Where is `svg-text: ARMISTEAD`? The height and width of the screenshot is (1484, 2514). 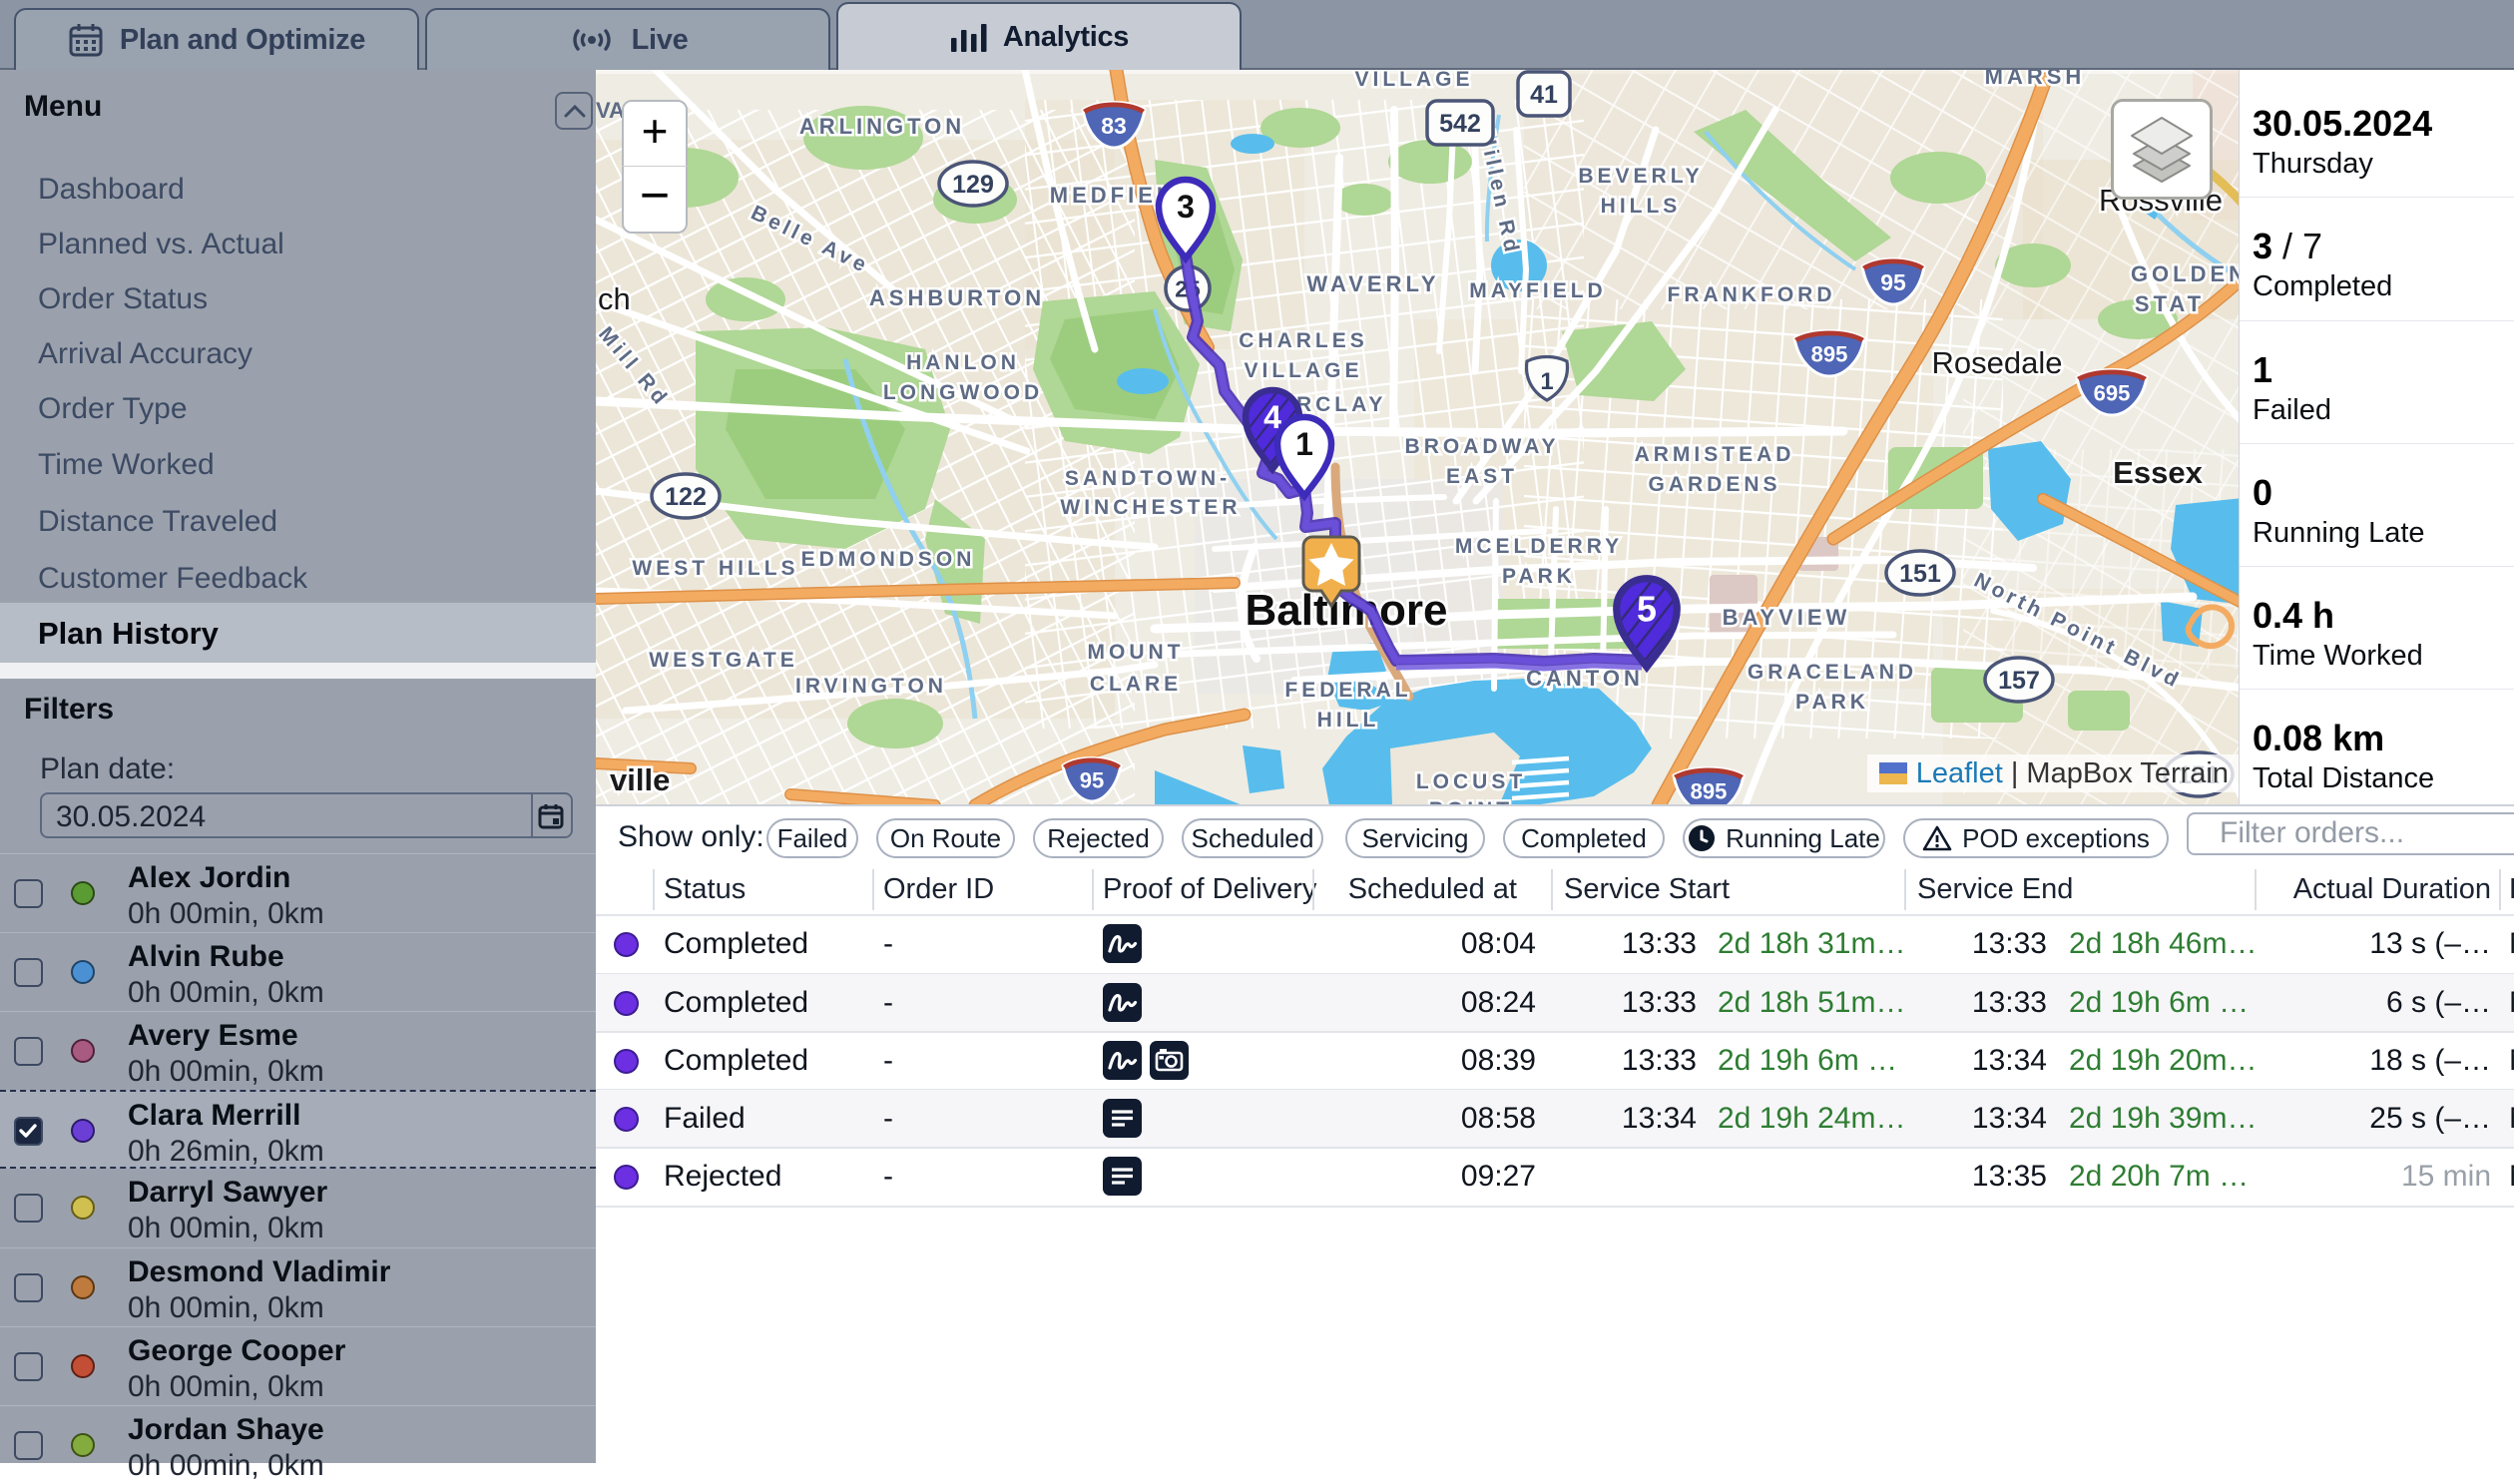
svg-text: ARMISTEAD is located at coordinates (1715, 454).